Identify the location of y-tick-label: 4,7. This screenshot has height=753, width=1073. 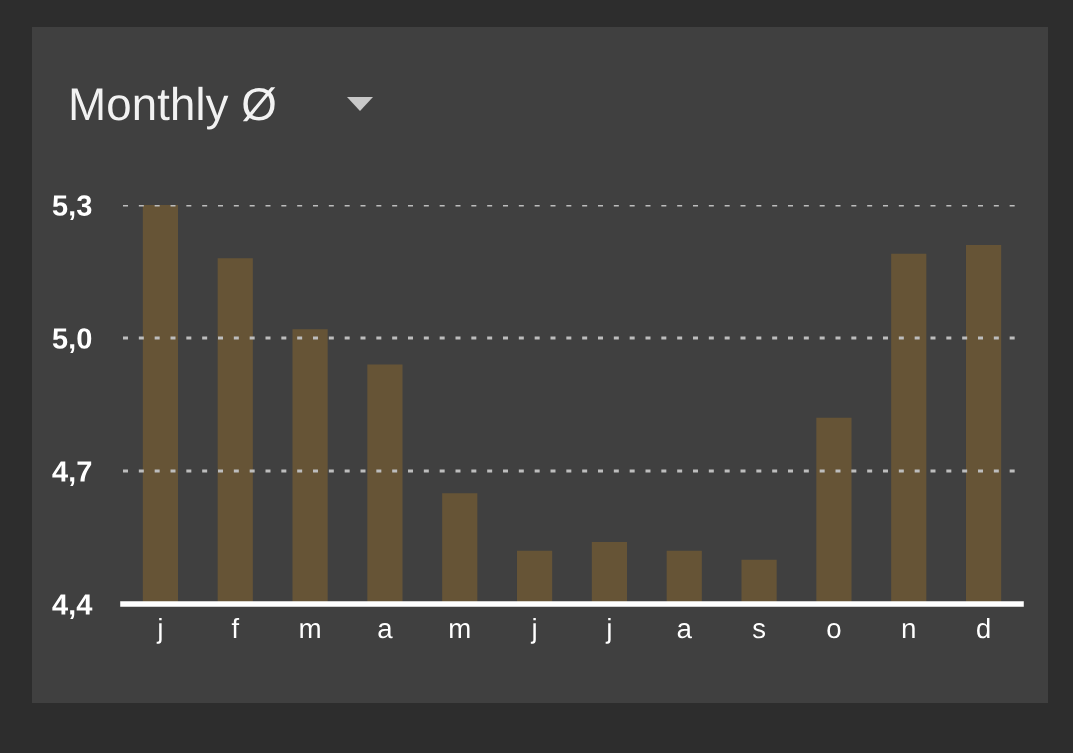
(72, 474).